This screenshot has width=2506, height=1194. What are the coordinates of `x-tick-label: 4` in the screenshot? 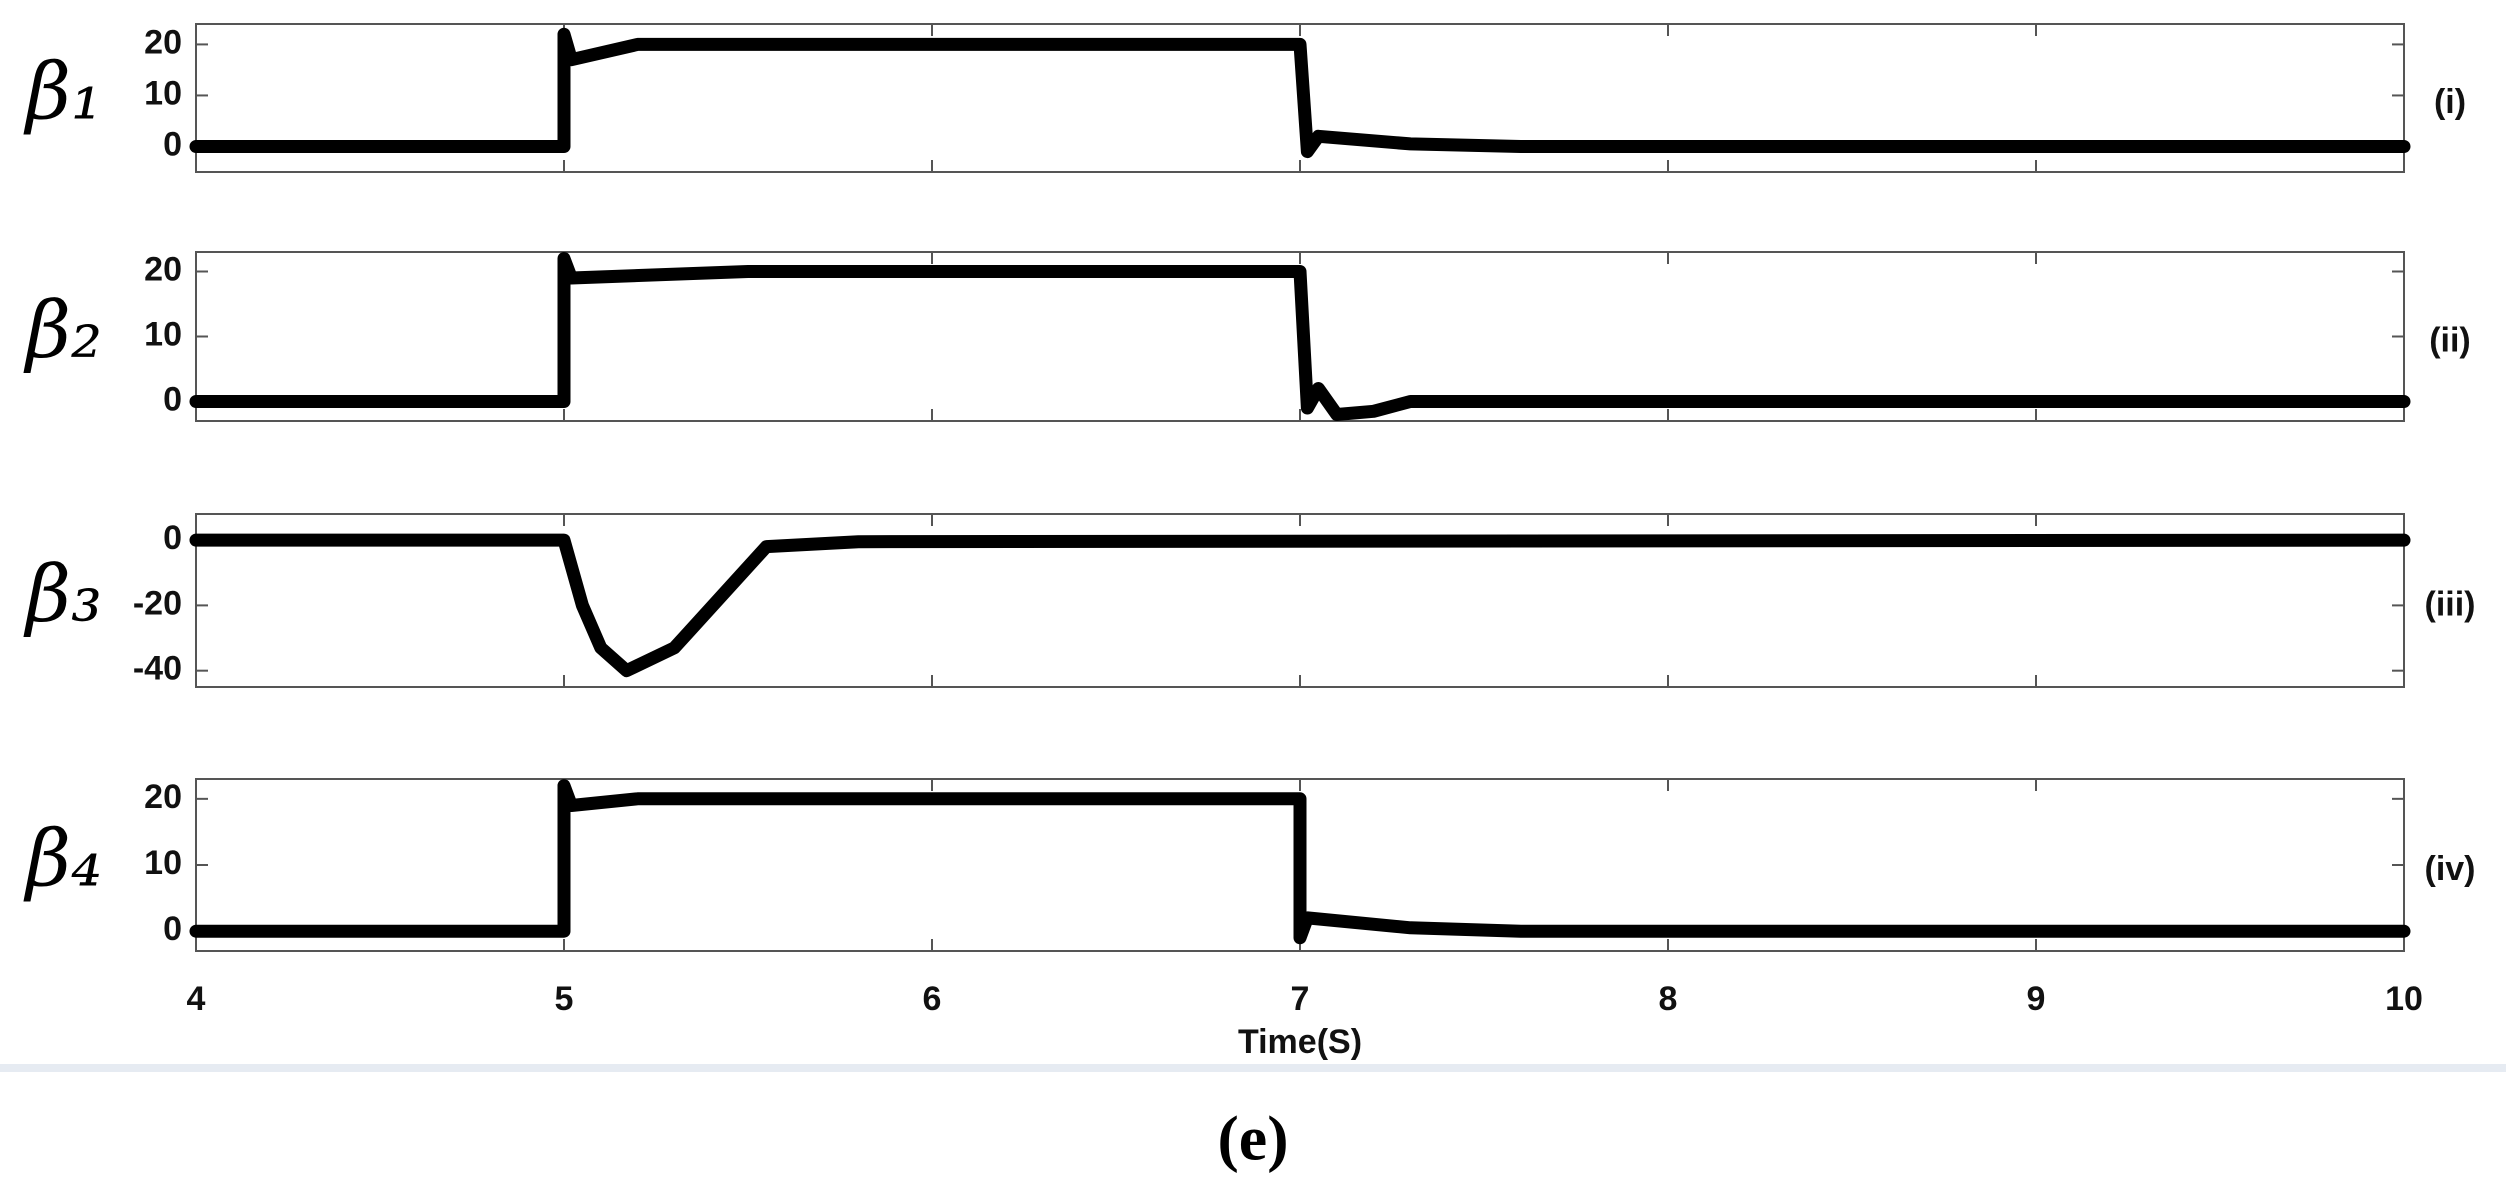 It's located at (196, 999).